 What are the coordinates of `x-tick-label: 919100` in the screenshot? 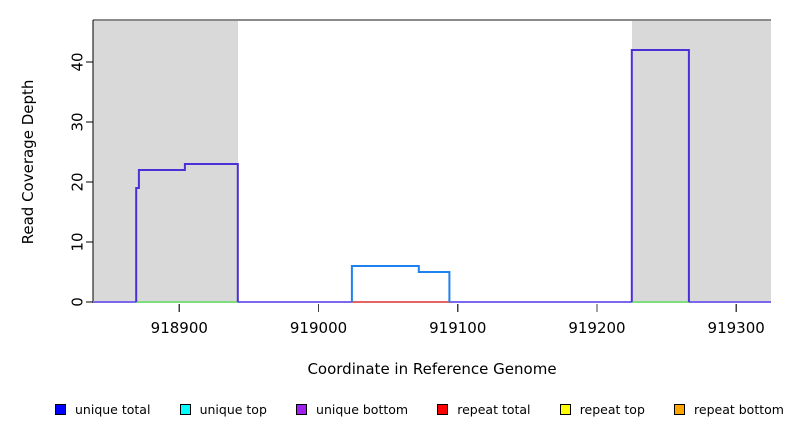 It's located at (457, 328).